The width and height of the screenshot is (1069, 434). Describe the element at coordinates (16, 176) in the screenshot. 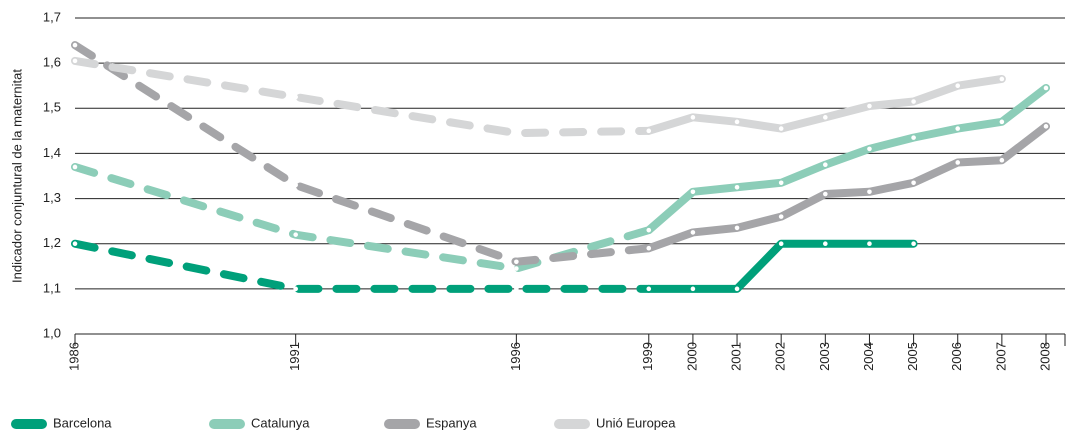

I see `y-axis-label: Indicador conjuntural de la maternitat` at that location.